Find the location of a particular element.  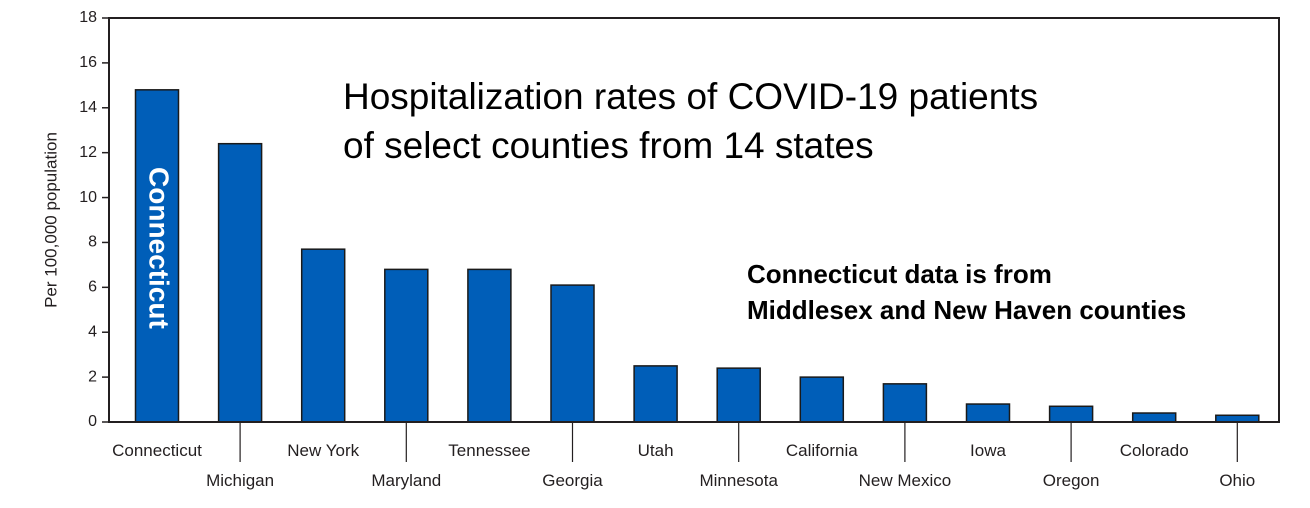

bar-new-york is located at coordinates (323, 335).